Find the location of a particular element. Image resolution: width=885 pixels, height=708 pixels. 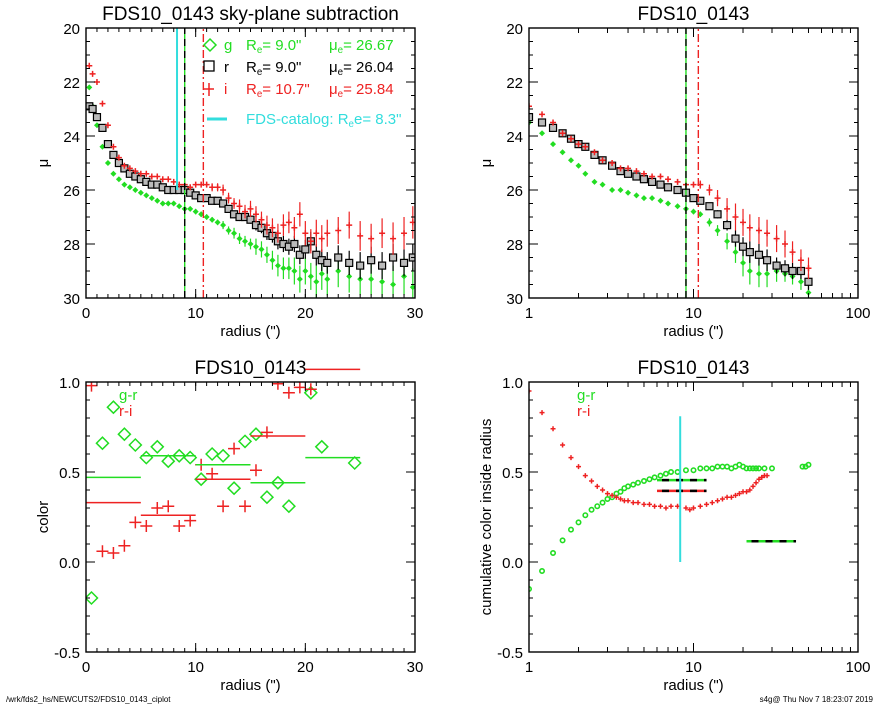

legend-band-label: r is located at coordinates (226, 67).